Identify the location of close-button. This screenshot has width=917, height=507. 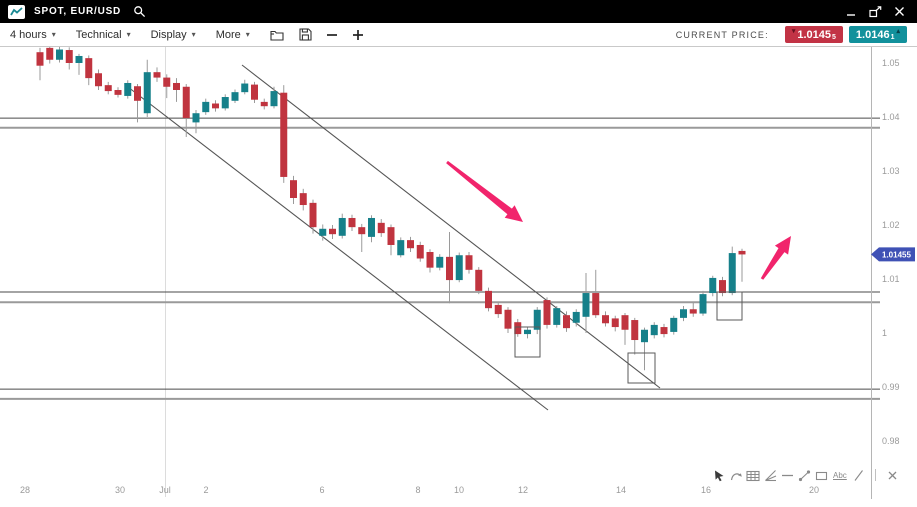
(899, 11).